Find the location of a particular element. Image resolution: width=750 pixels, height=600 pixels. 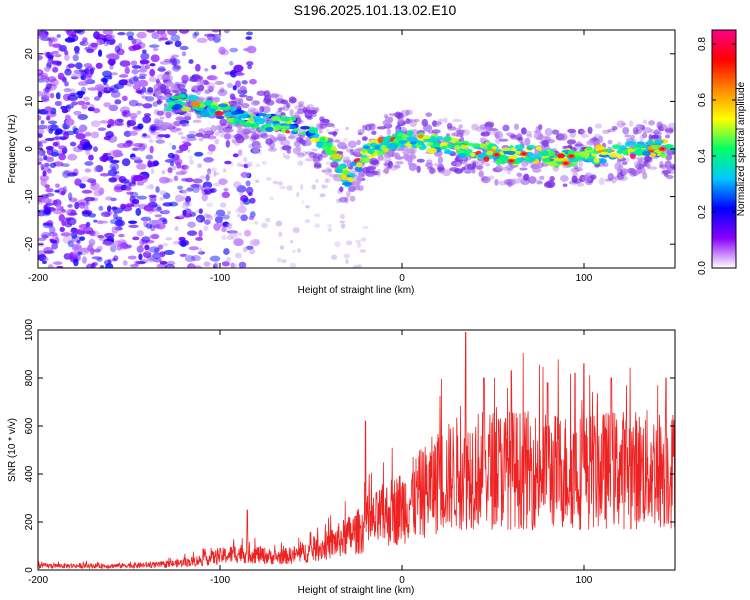

spectrogram-y-label: Frequency (Hz) is located at coordinates (12, 149).